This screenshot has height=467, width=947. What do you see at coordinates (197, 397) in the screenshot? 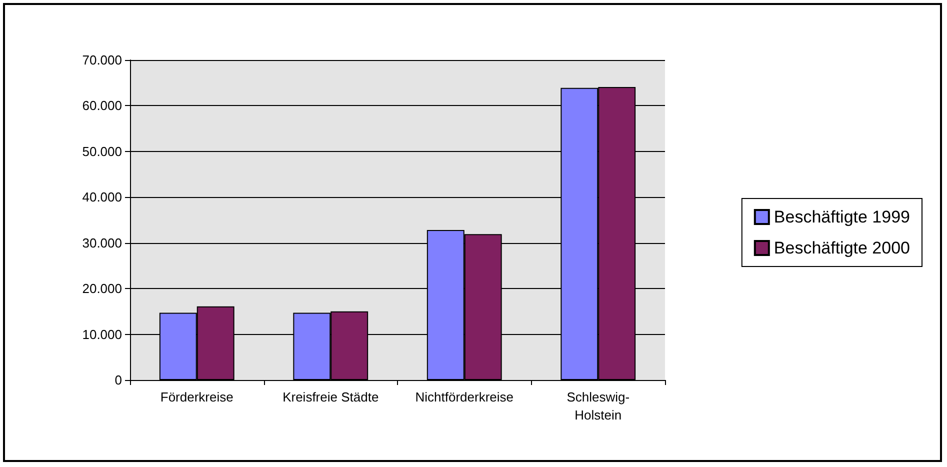
I see `x-tick-label: Förderkreise` at bounding box center [197, 397].